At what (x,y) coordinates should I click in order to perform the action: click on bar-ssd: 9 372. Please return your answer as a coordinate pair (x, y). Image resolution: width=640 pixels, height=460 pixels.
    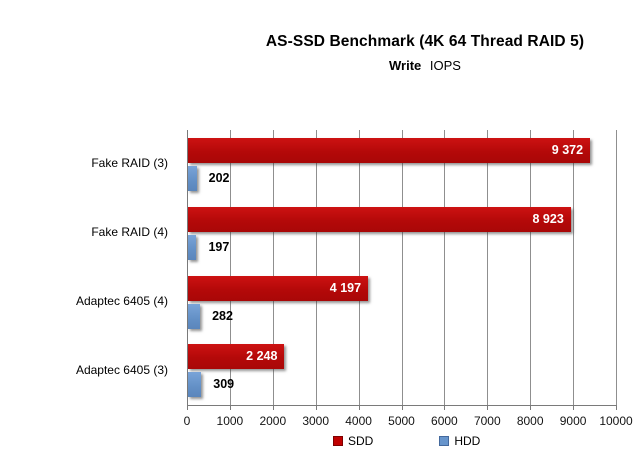
    Looking at the image, I should click on (389, 150).